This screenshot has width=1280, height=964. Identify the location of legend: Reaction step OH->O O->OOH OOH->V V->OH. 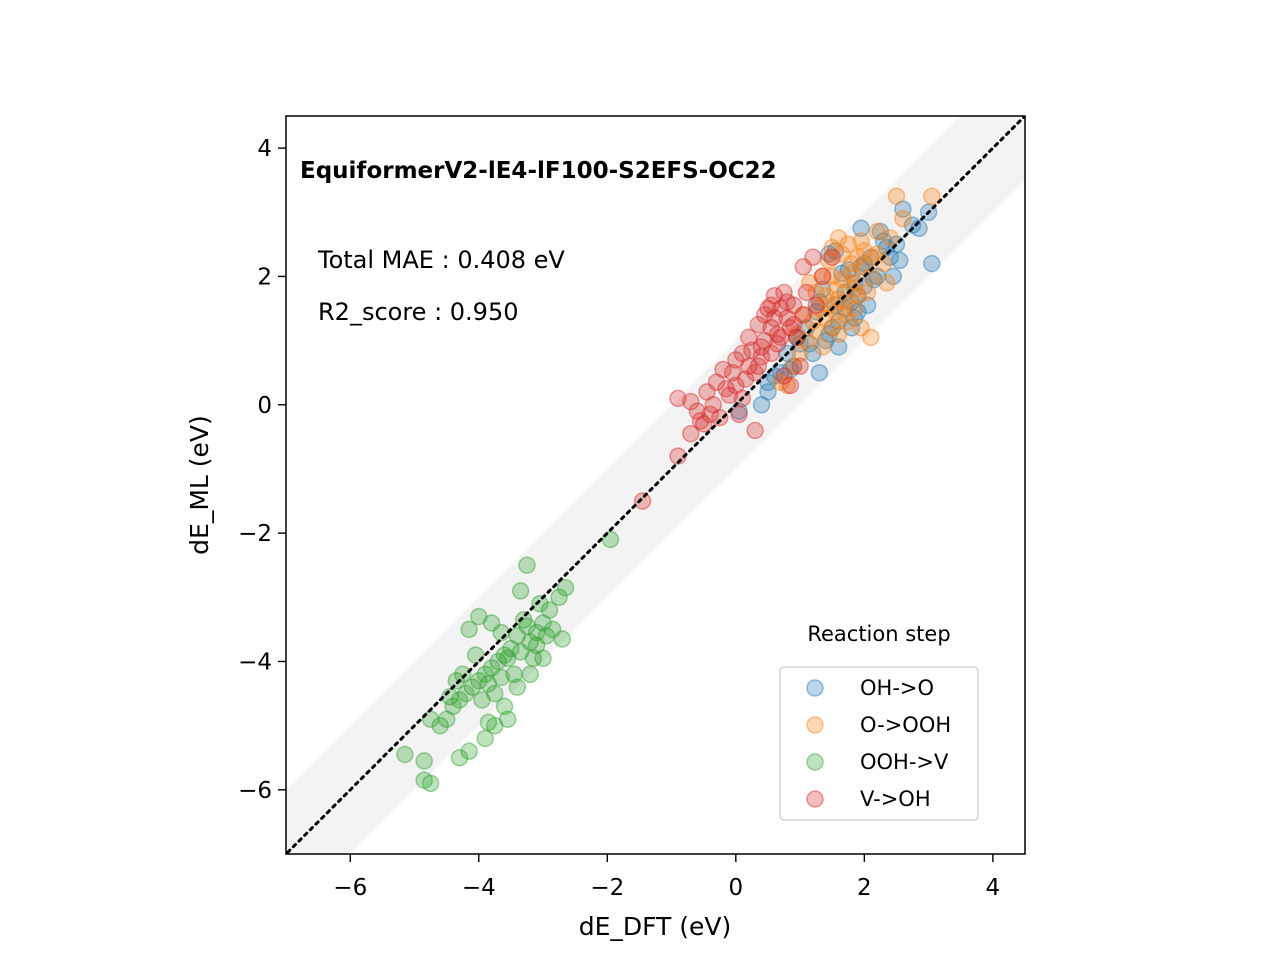
(879, 721).